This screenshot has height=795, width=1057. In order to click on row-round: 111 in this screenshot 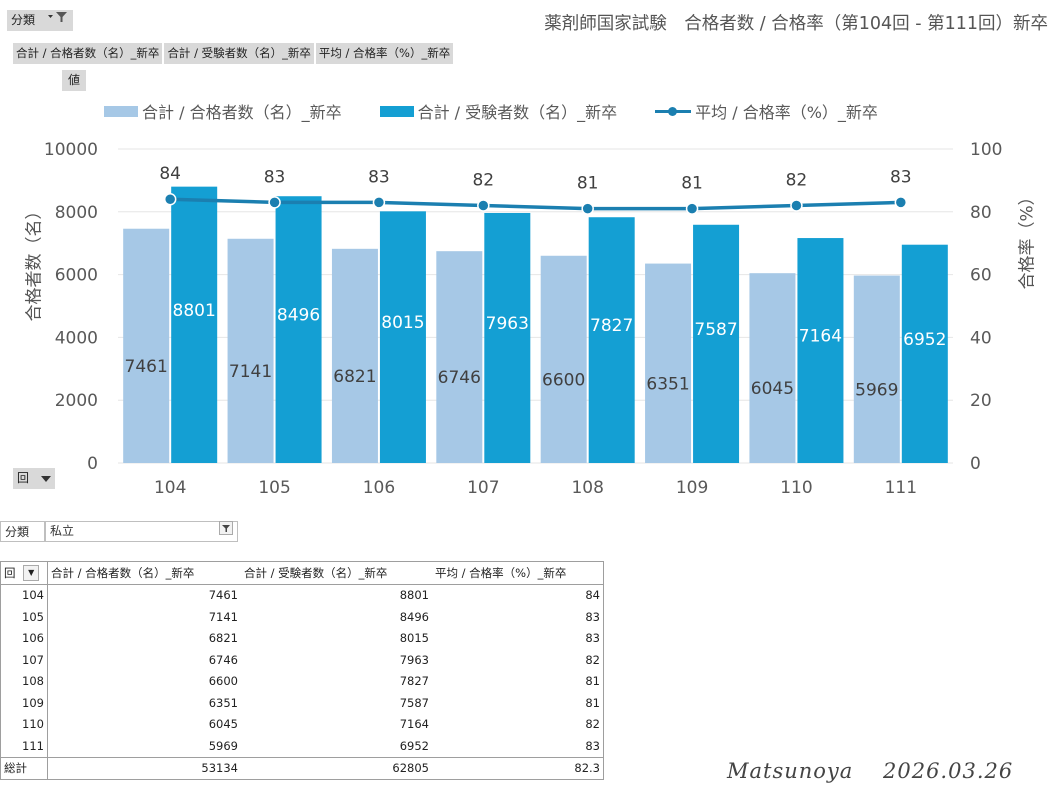, I will do `click(24, 746)`.